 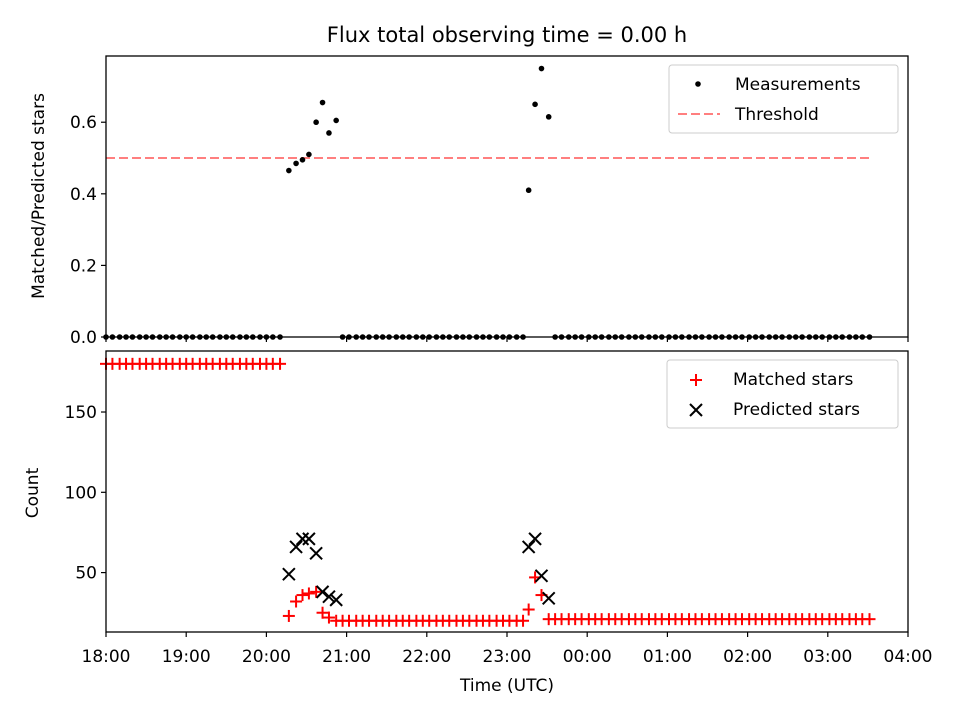 I want to click on top-legend: Measurements Threshold, so click(x=783, y=99).